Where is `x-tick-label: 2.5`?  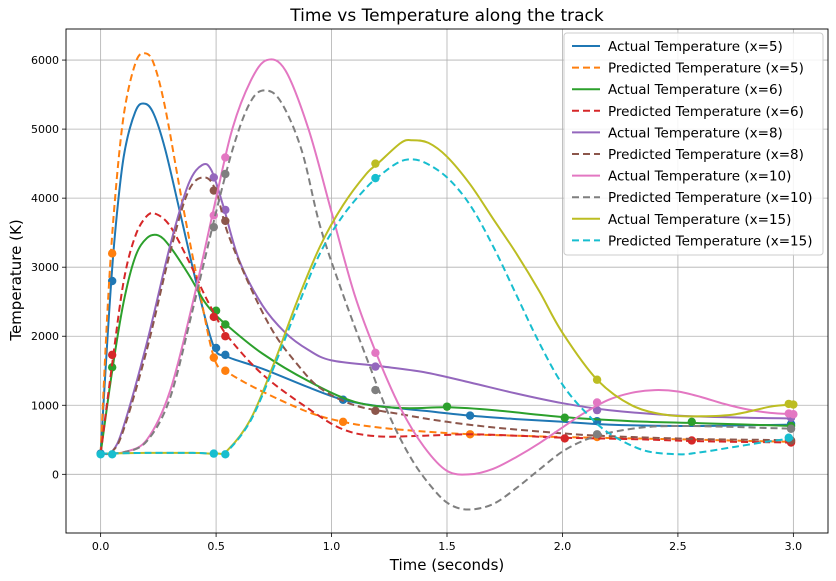
x-tick-label: 2.5 is located at coordinates (678, 546).